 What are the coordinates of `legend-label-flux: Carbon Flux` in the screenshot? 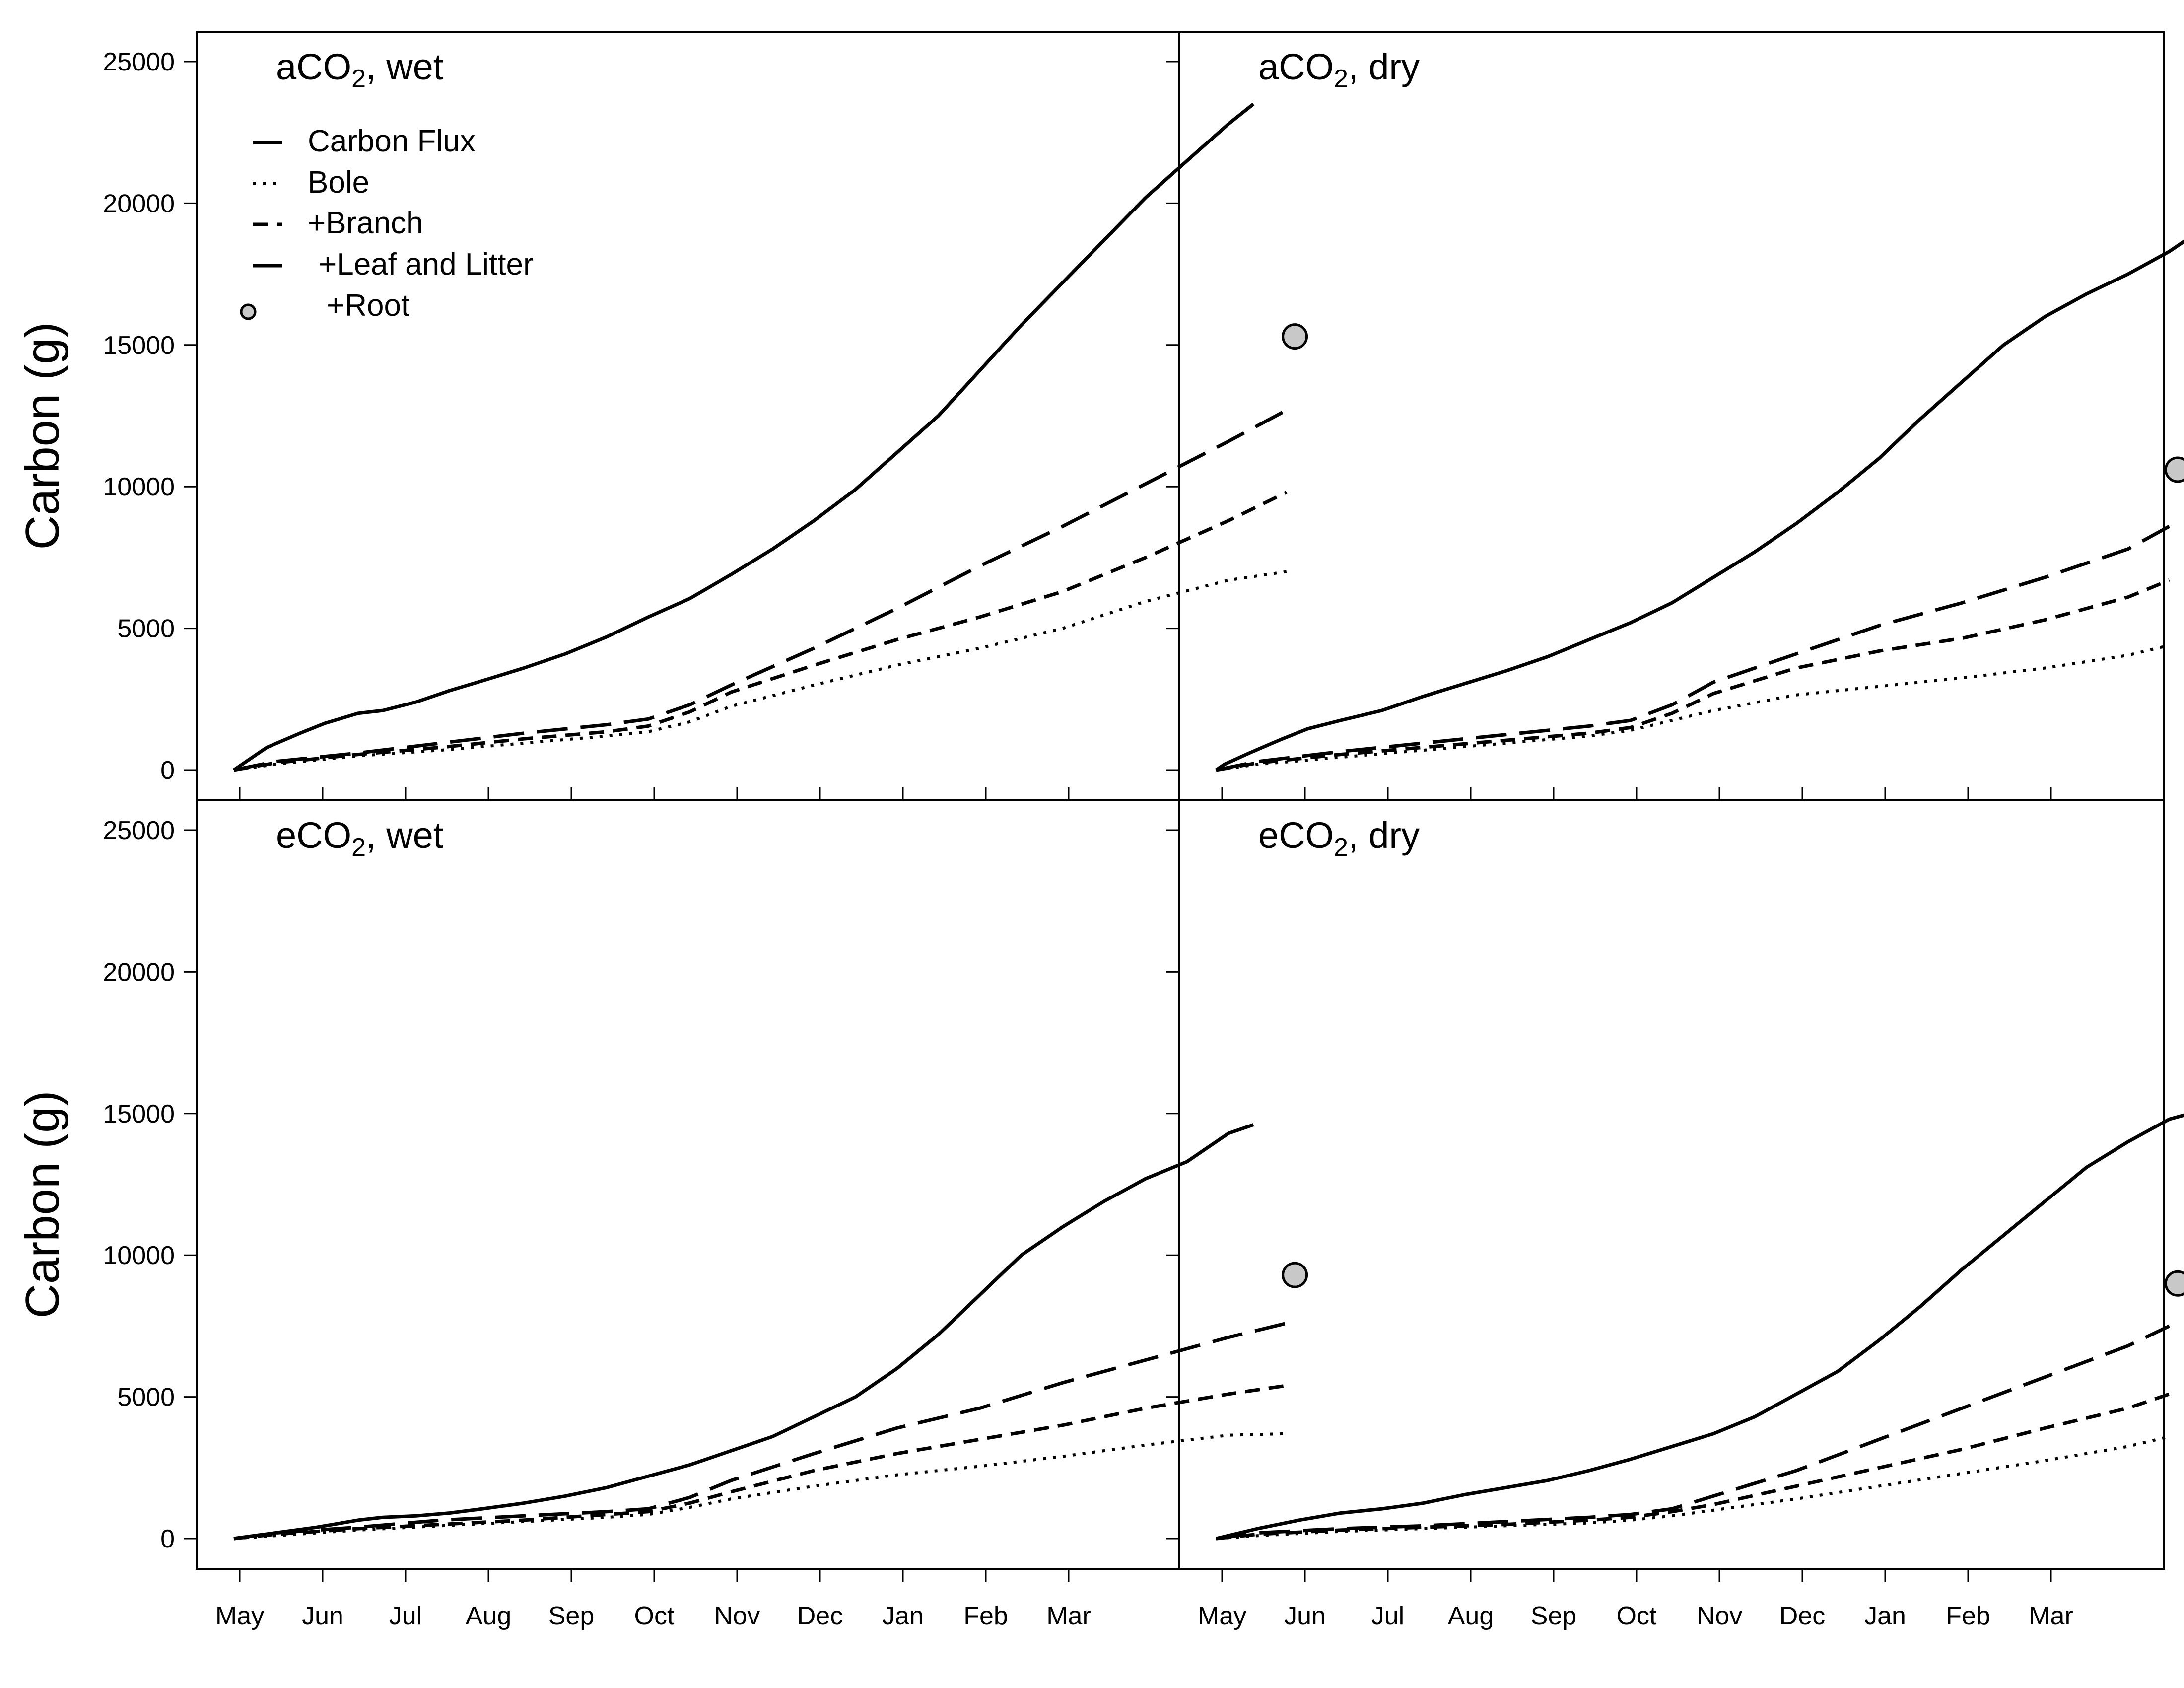 It's located at (392, 141).